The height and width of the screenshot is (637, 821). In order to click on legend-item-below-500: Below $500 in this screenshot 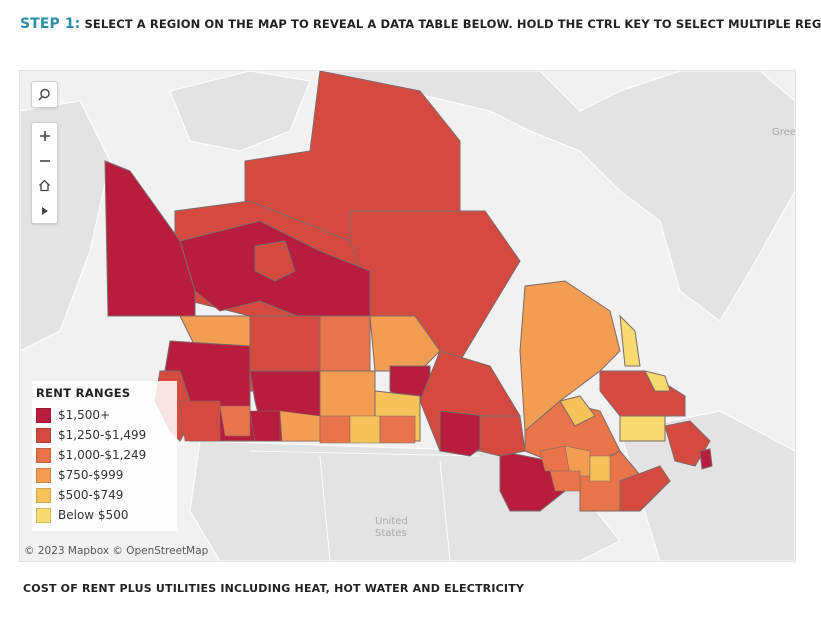, I will do `click(82, 515)`.